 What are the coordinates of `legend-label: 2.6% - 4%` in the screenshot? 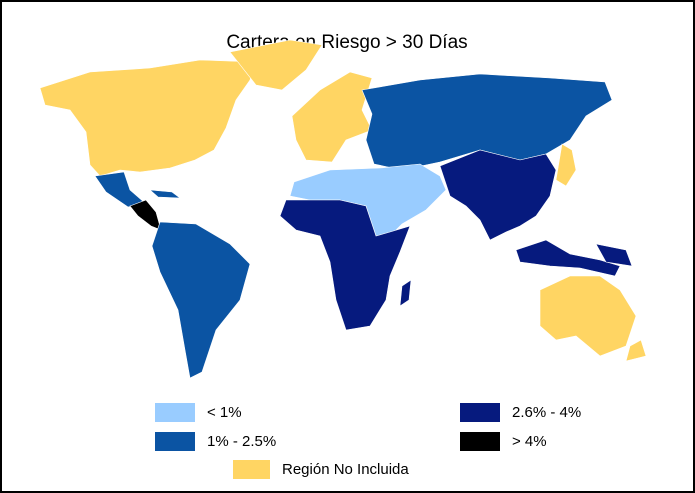 It's located at (546, 412).